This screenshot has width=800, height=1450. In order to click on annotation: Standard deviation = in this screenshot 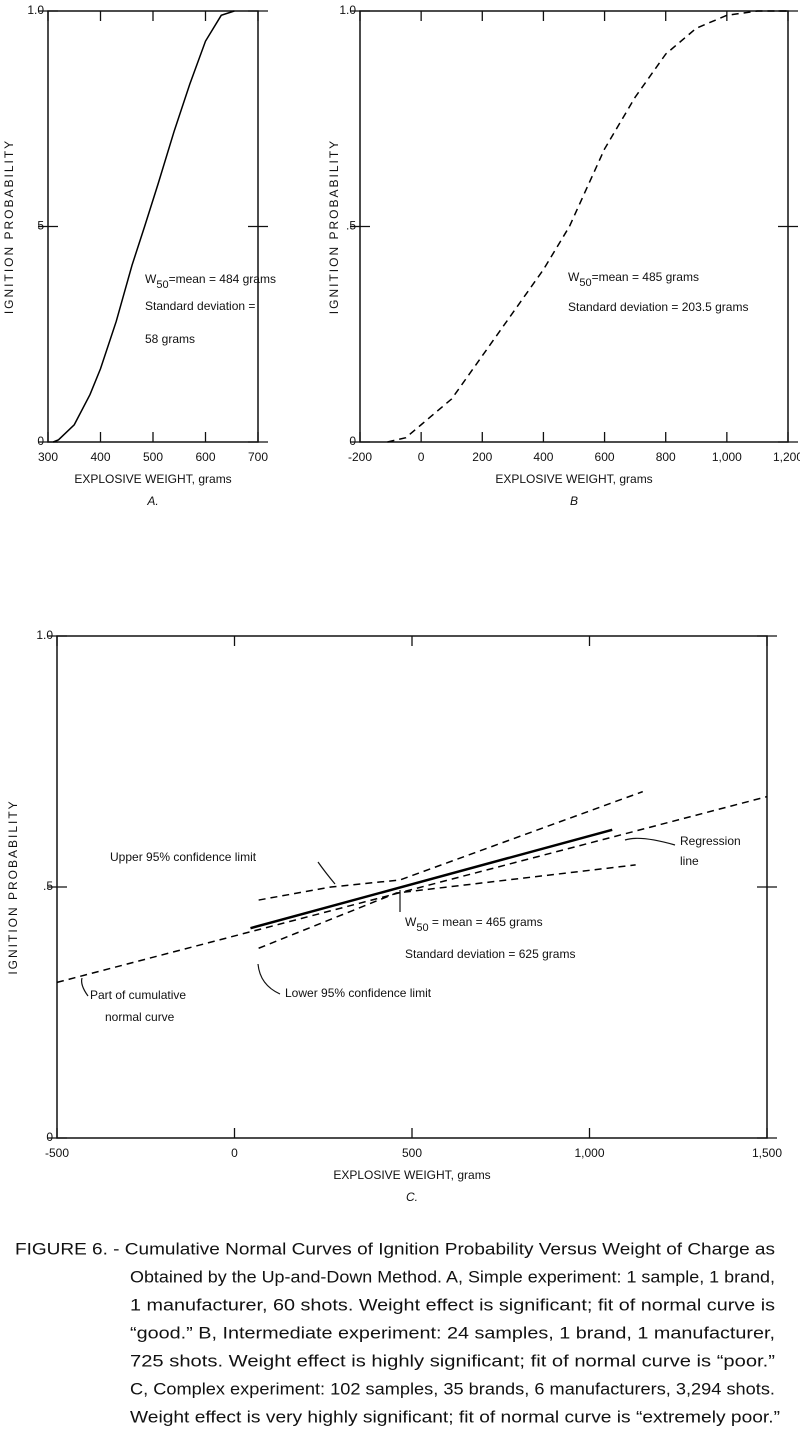, I will do `click(200, 306)`.